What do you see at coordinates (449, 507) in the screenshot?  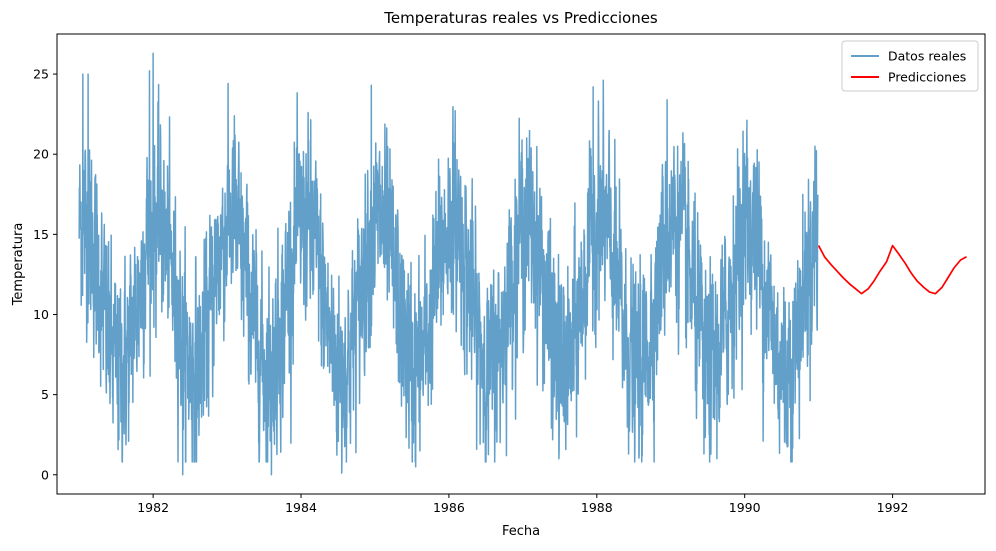 I see `x-tick-label: 1986` at bounding box center [449, 507].